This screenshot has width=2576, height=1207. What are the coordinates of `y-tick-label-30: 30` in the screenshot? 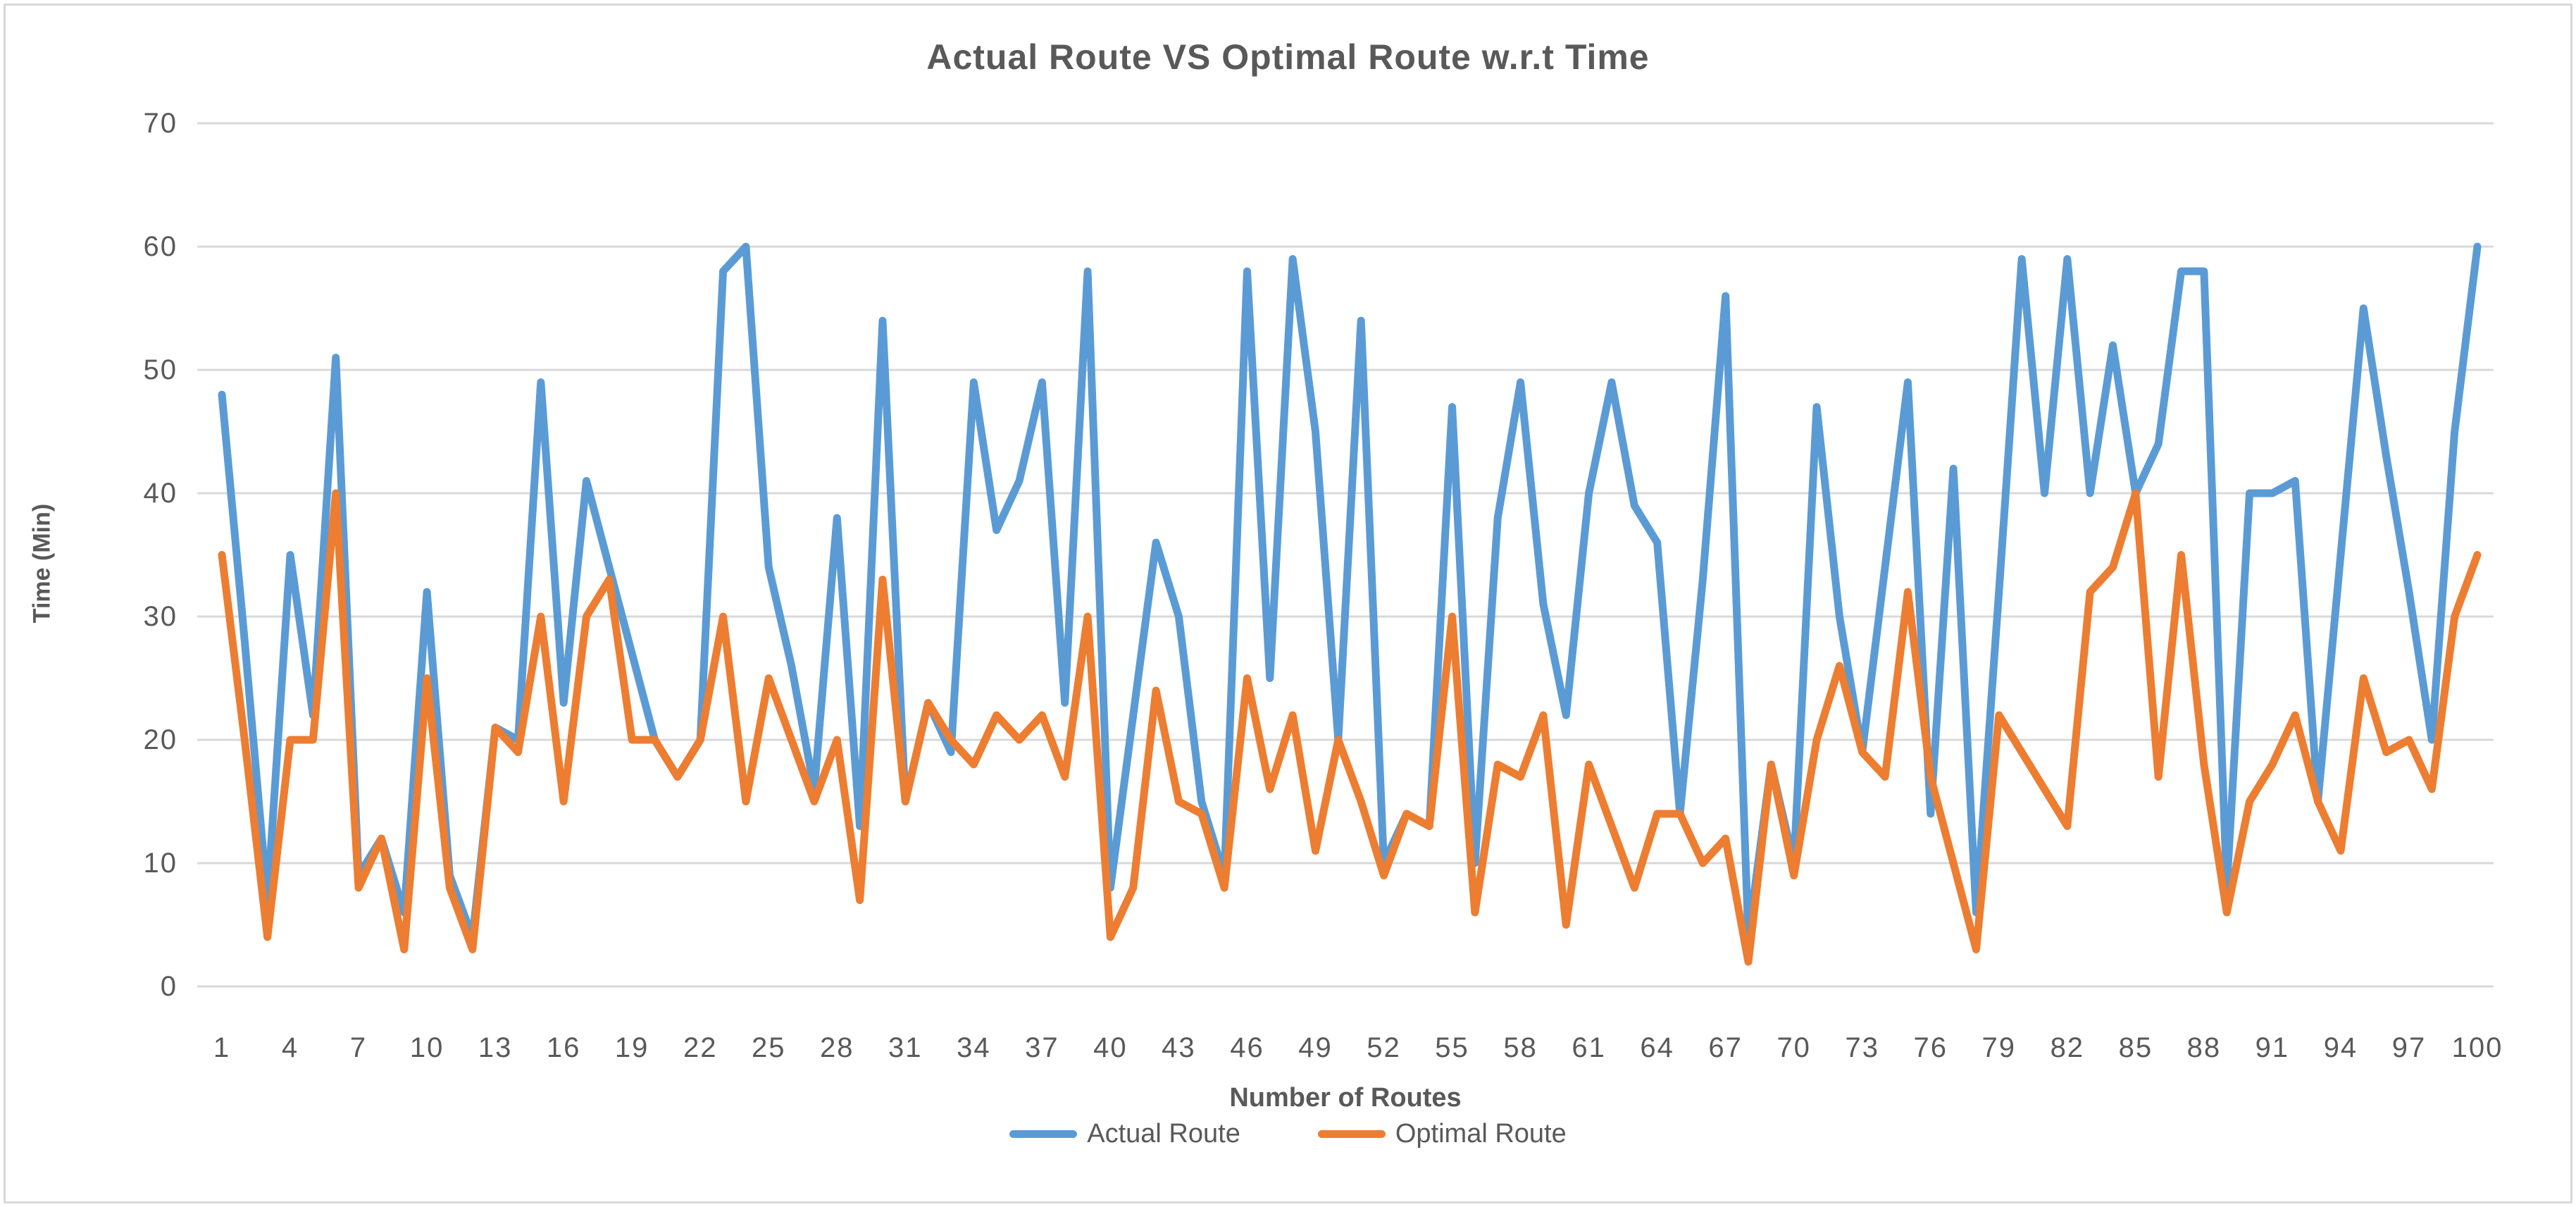 It's located at (161, 616).